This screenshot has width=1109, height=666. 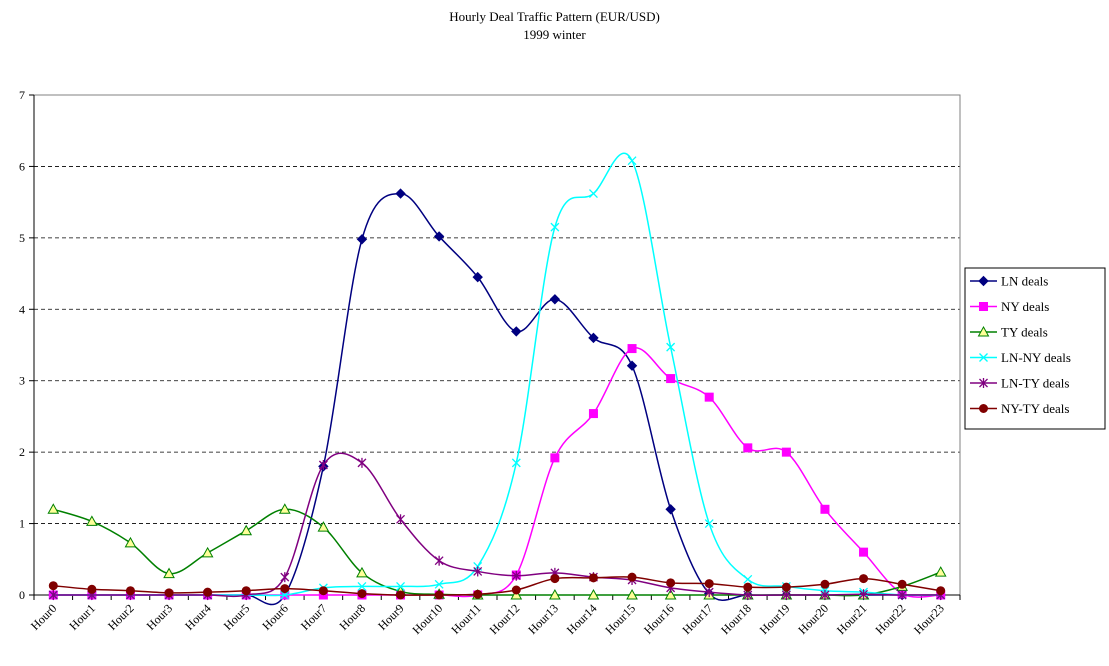 What do you see at coordinates (22, 166) in the screenshot?
I see `y-tick-label: 6` at bounding box center [22, 166].